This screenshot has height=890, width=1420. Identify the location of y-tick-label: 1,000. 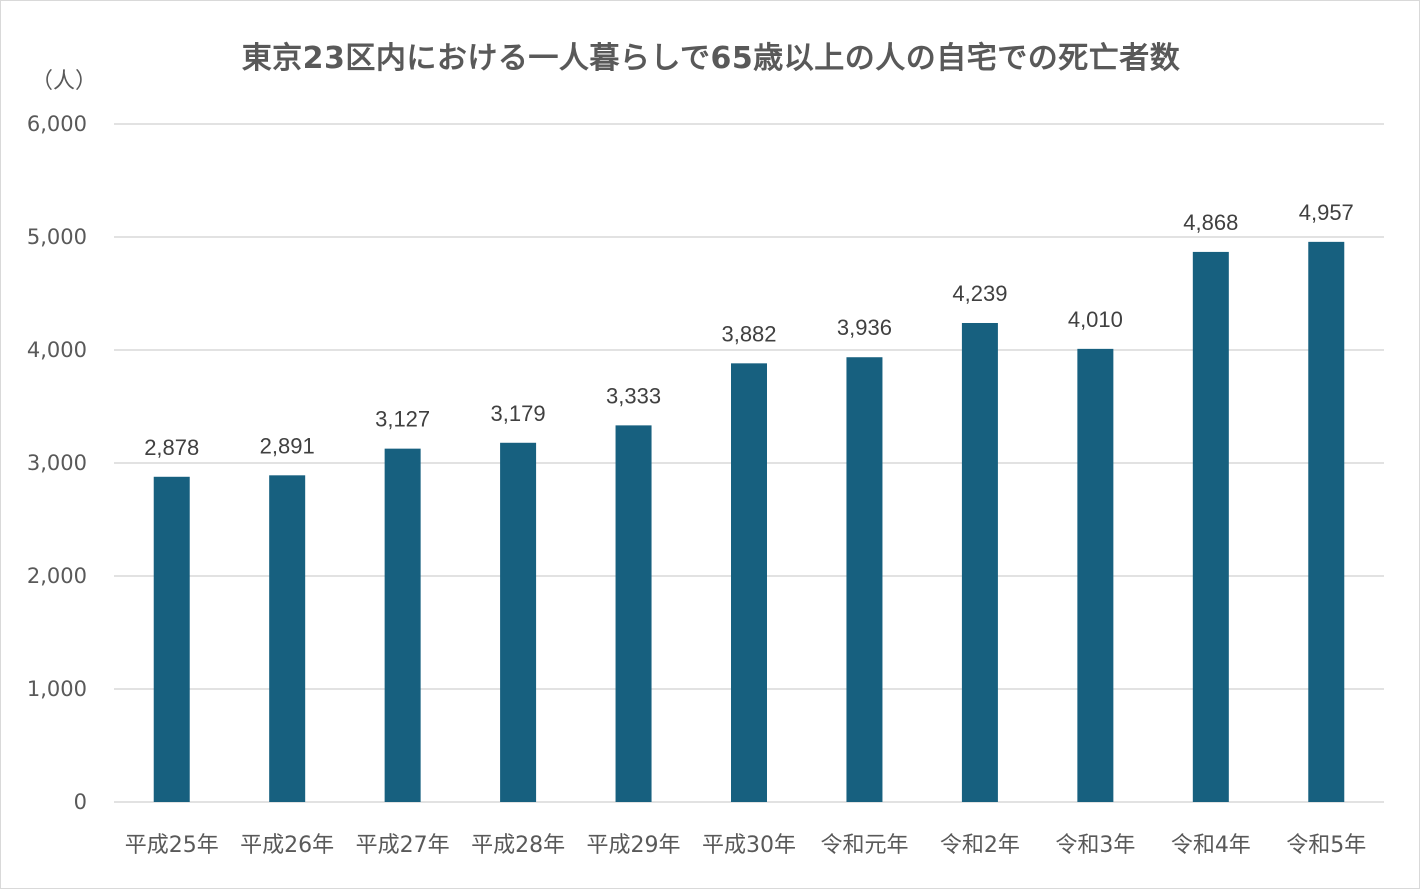
(57, 689).